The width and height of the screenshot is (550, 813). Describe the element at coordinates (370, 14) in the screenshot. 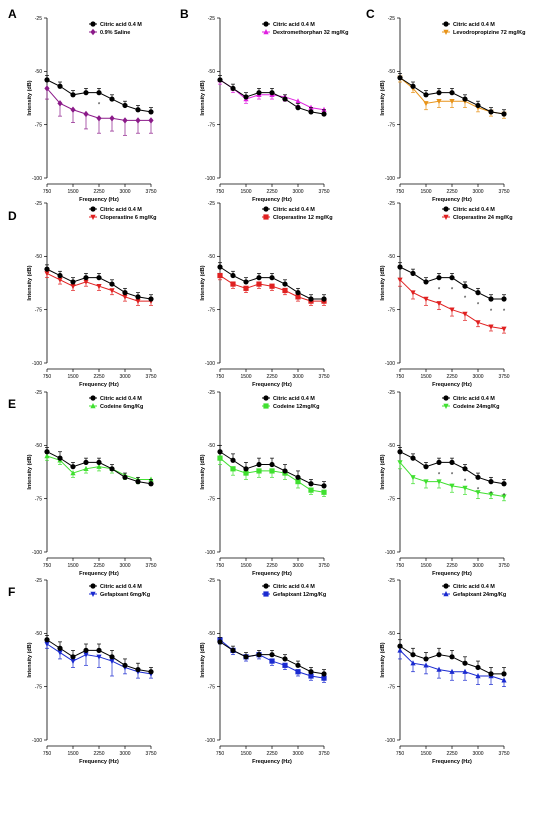

I see `panel-letter: C` at that location.